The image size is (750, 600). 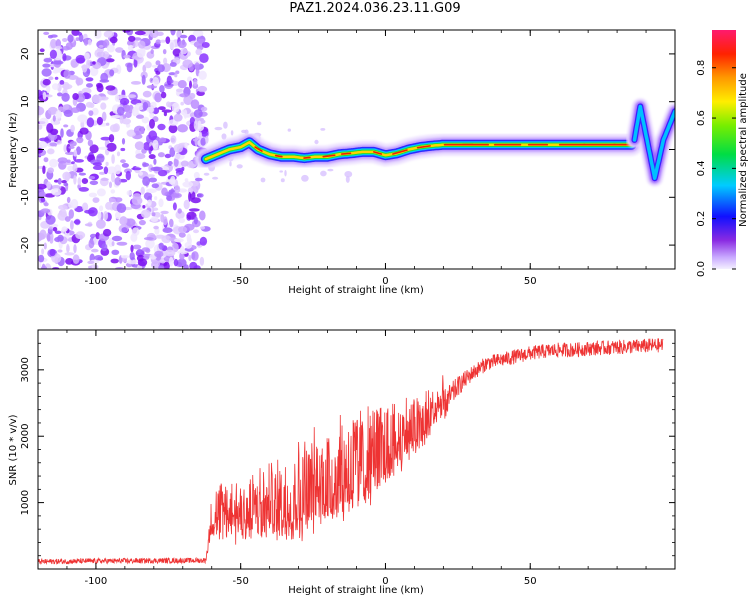 What do you see at coordinates (701, 118) in the screenshot?
I see `colorbar-tick-label: 0.6` at bounding box center [701, 118].